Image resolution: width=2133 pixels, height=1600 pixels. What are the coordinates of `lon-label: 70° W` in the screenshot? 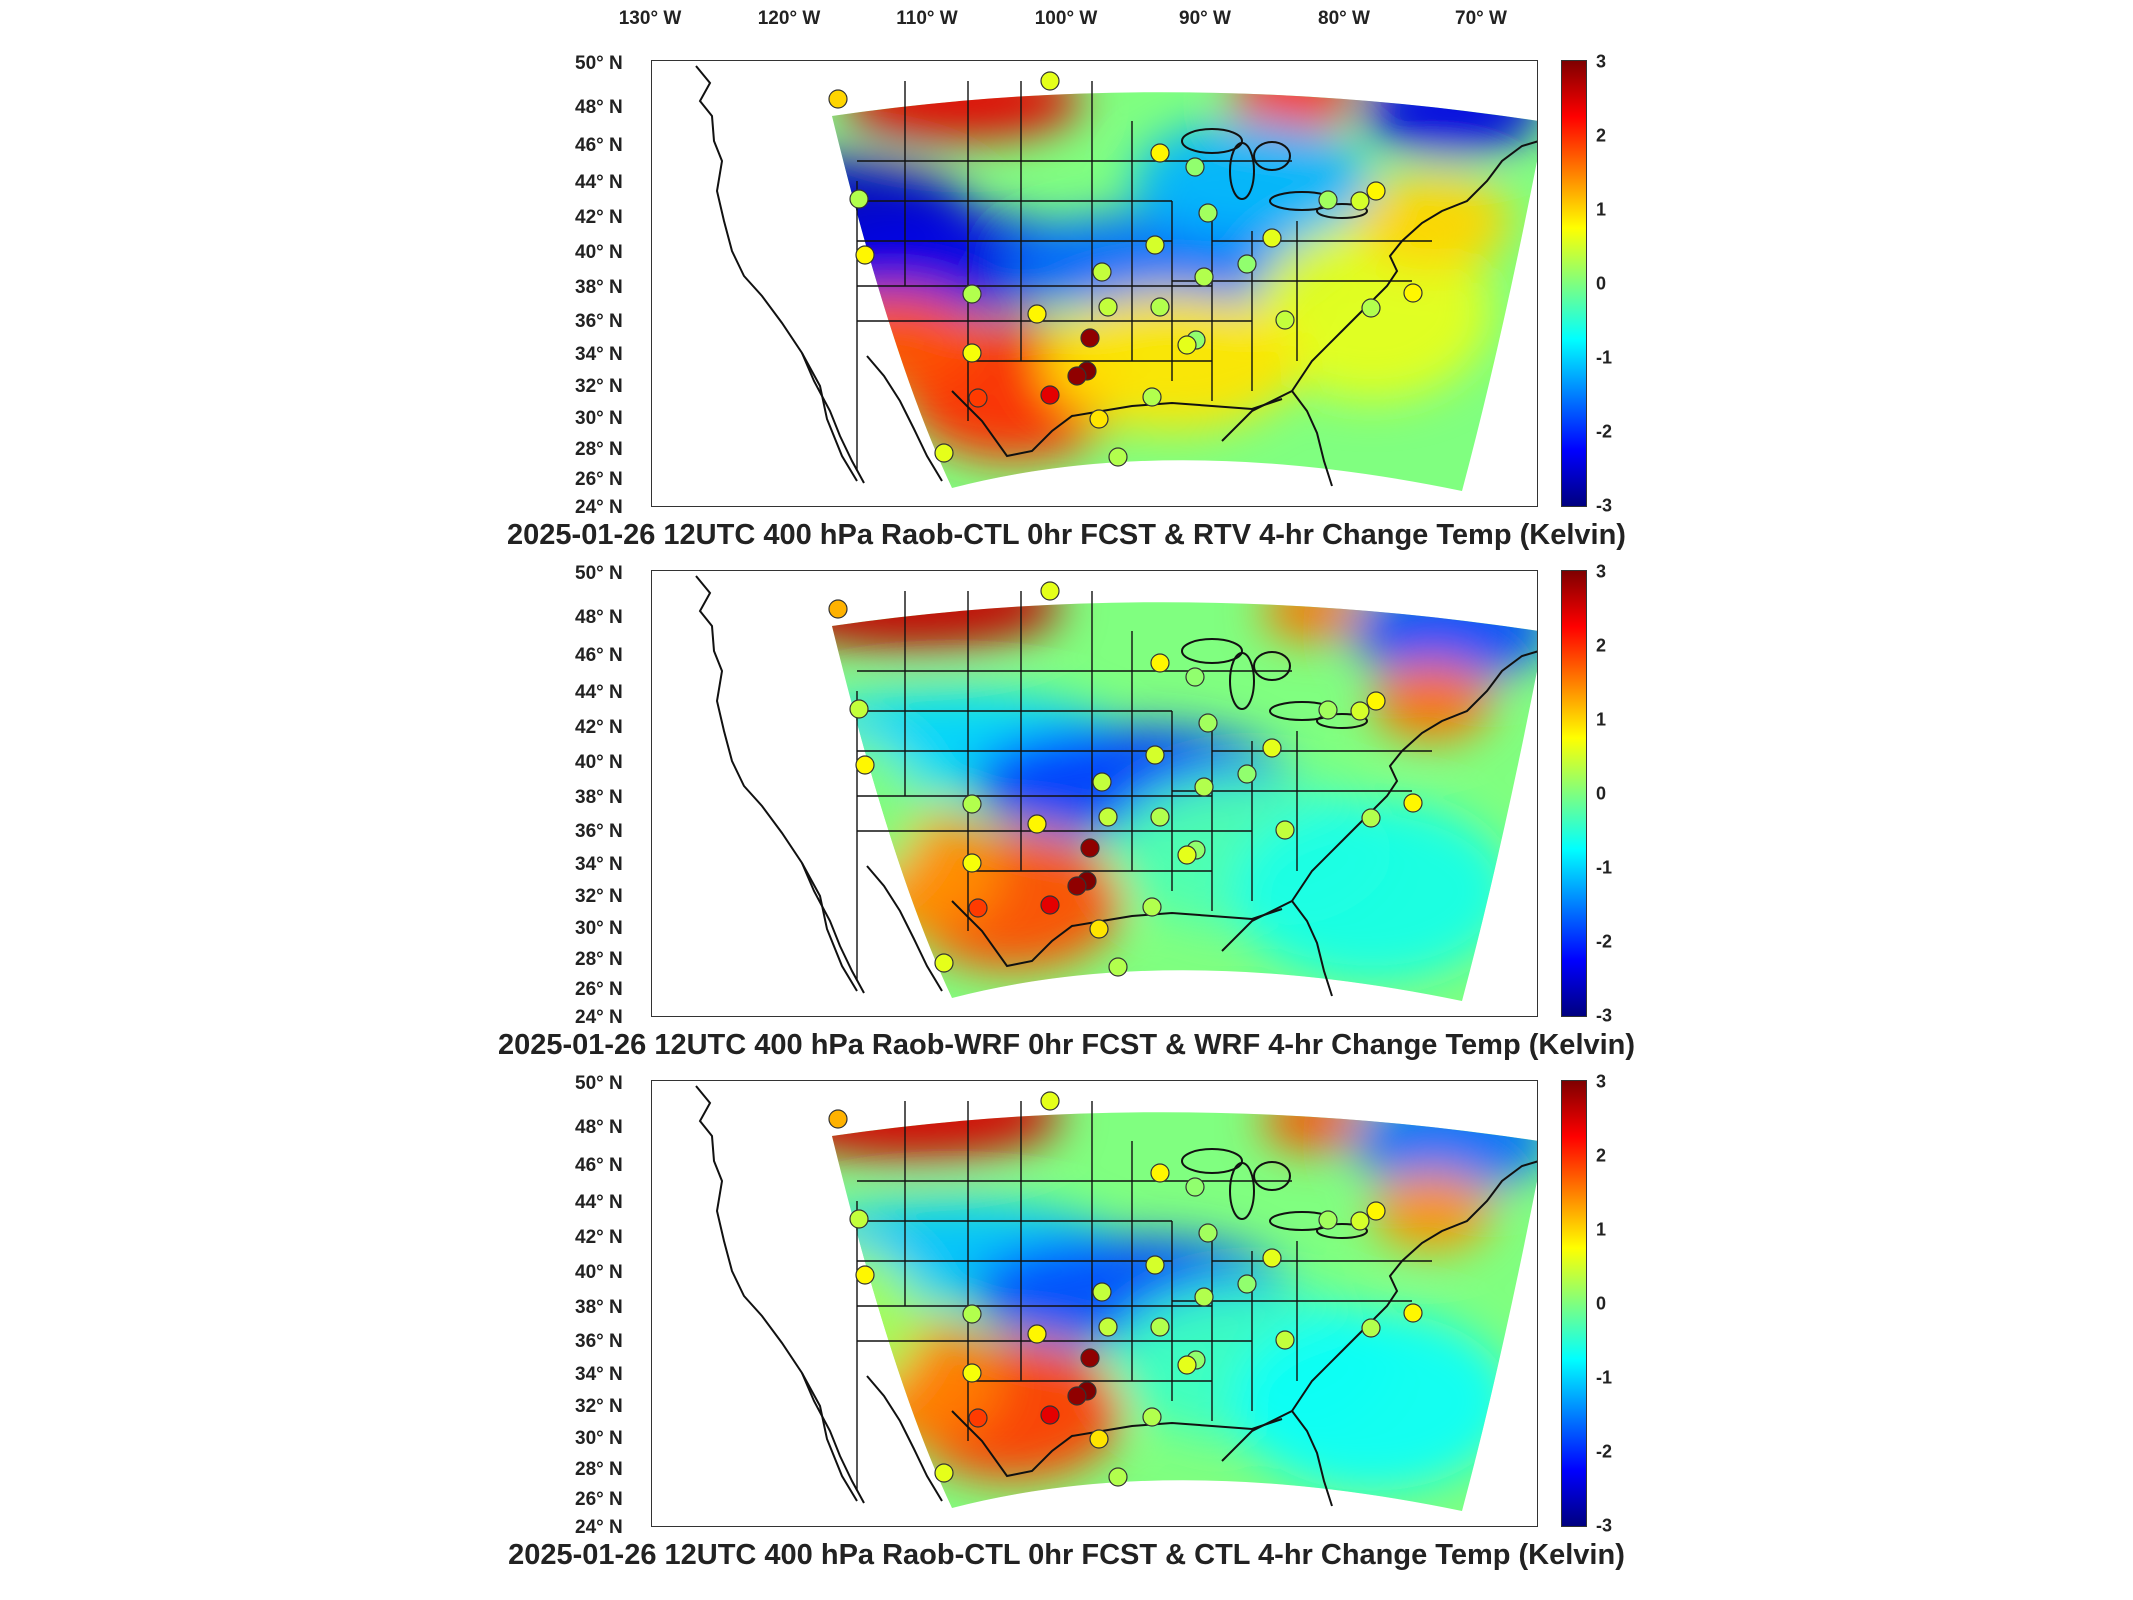 It's located at (1481, 18).